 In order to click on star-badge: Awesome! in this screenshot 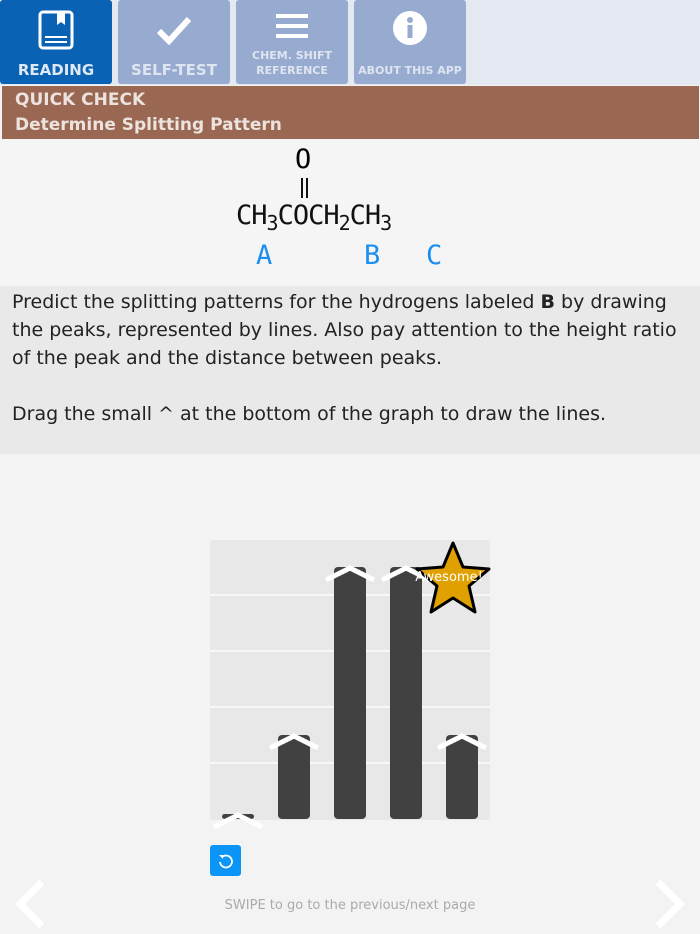, I will do `click(453, 577)`.